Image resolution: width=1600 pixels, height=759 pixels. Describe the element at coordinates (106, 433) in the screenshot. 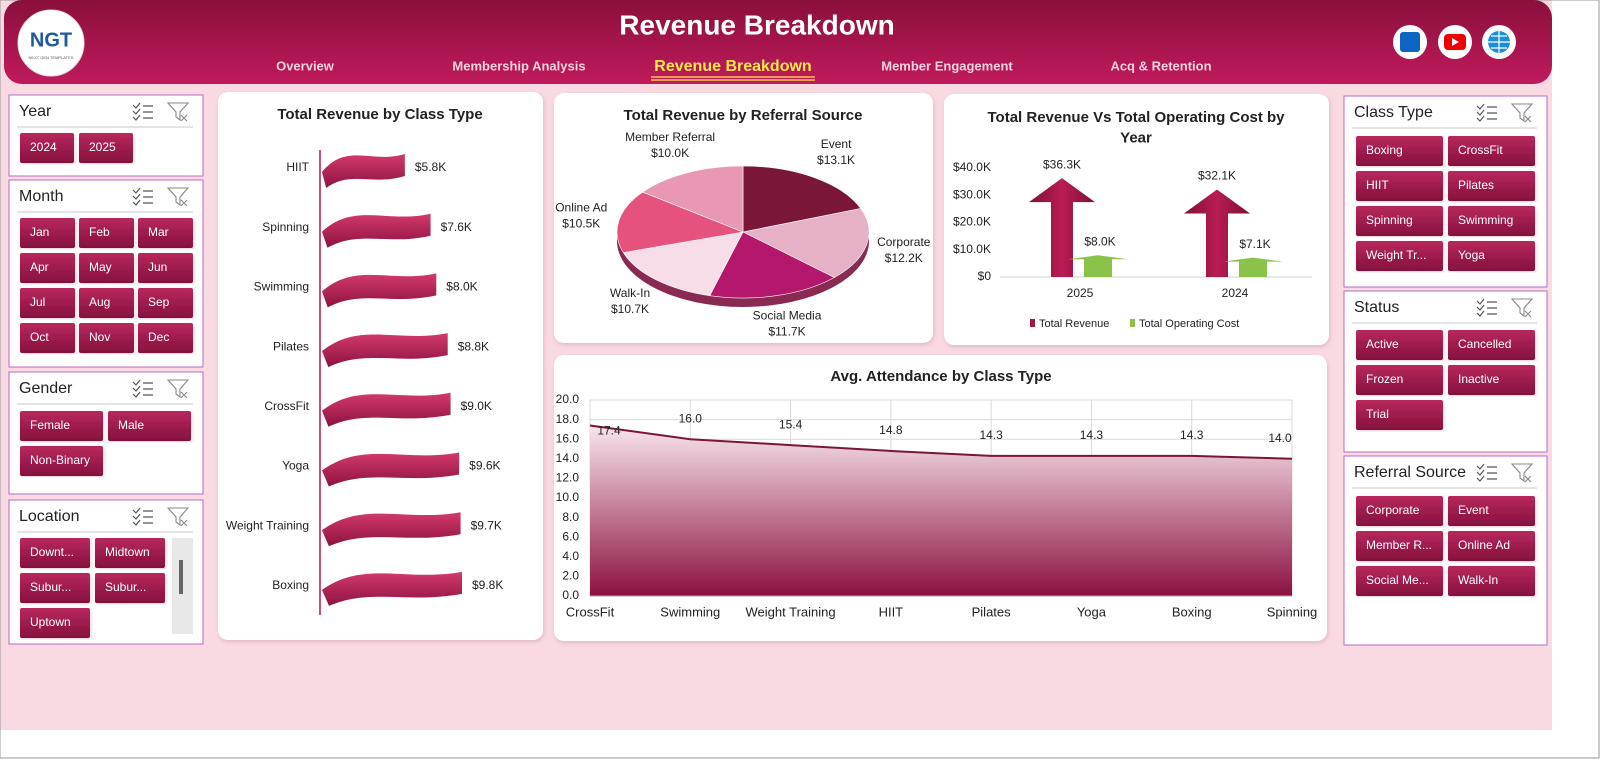

I see `slicer: Gender Female Male Non-Binary` at that location.